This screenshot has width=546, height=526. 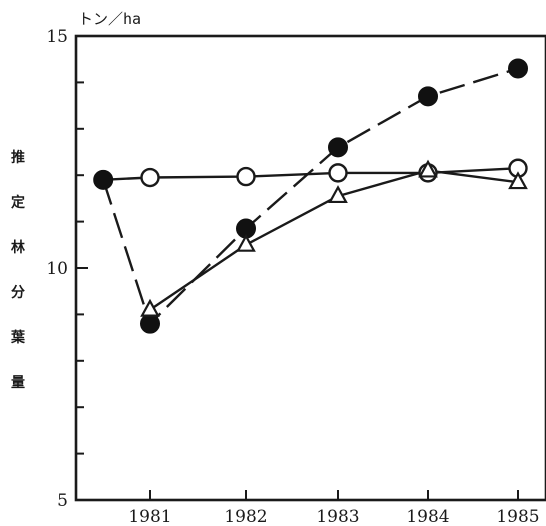 I want to click on y-tick-label: 5, so click(x=62, y=501).